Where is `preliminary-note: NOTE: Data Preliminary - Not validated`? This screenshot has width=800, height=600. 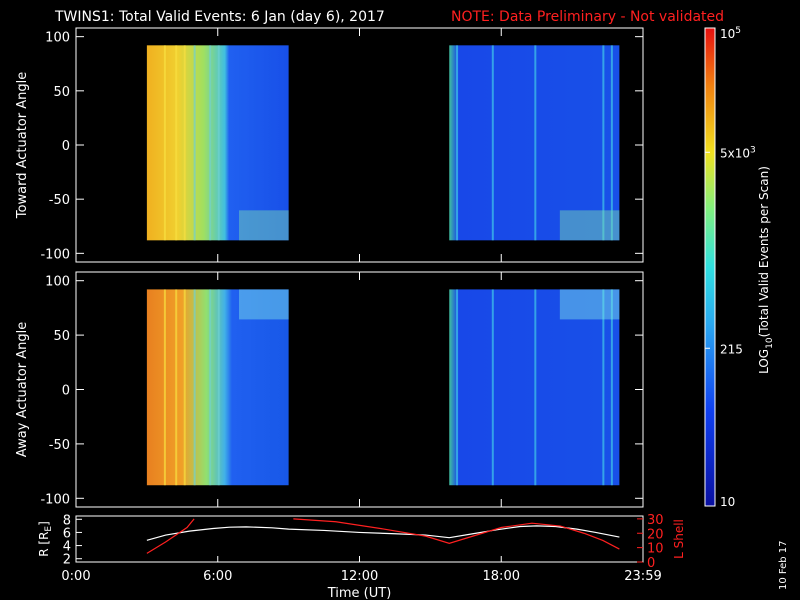
preliminary-note: NOTE: Data Preliminary - Not validated is located at coordinates (587, 17).